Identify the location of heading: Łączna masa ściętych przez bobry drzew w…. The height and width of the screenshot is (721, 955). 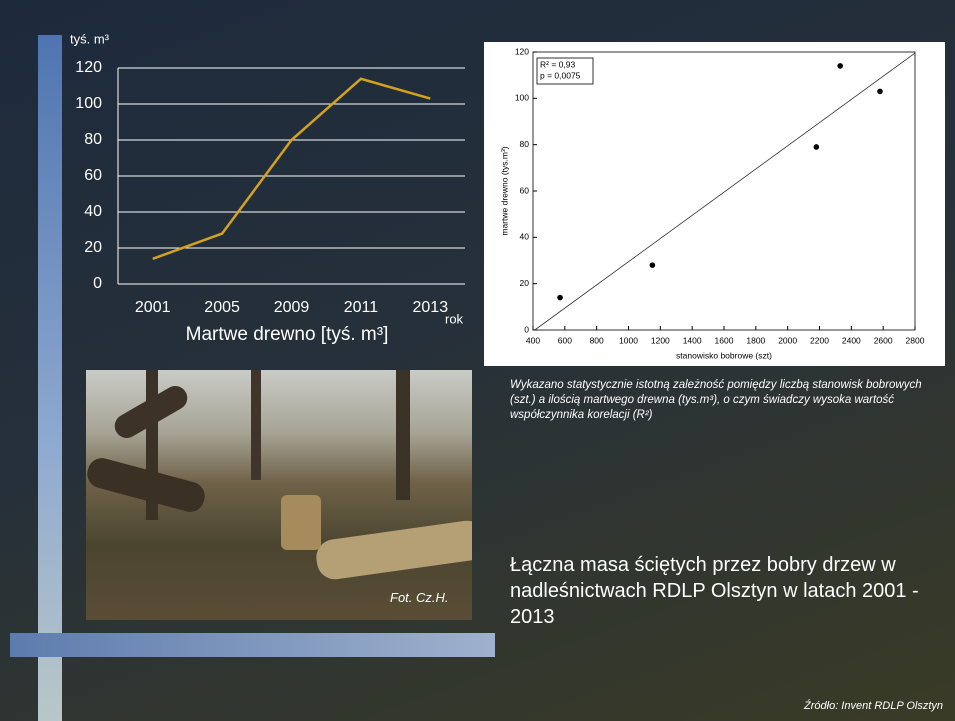
(714, 591).